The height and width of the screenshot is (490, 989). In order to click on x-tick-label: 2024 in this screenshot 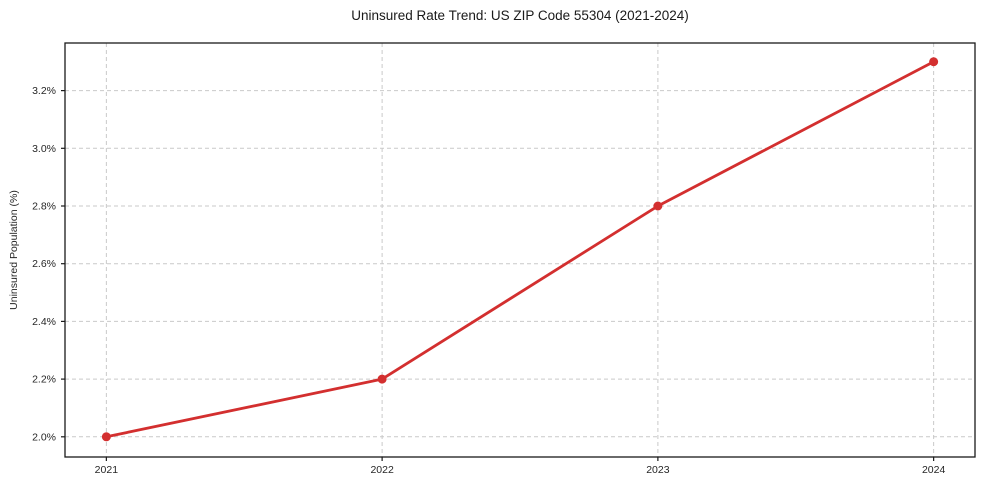, I will do `click(934, 470)`.